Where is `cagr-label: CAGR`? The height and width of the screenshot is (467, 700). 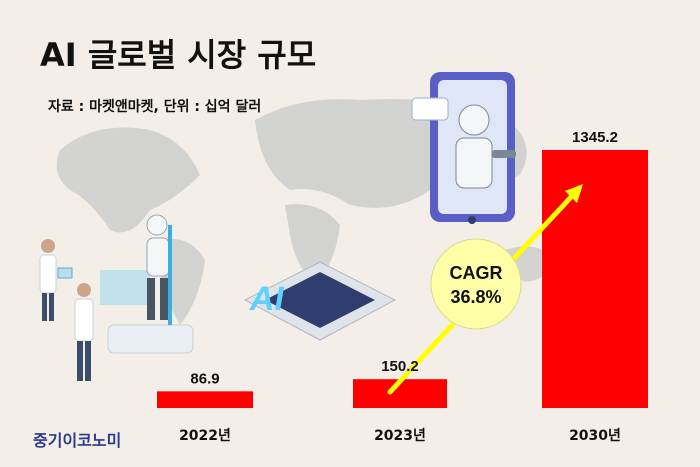 cagr-label: CAGR is located at coordinates (476, 273).